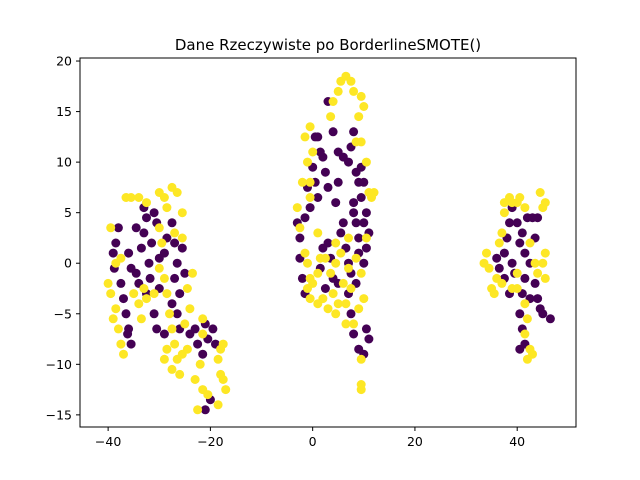  What do you see at coordinates (63, 313) in the screenshot?
I see `y-tick-label: −5` at bounding box center [63, 313].